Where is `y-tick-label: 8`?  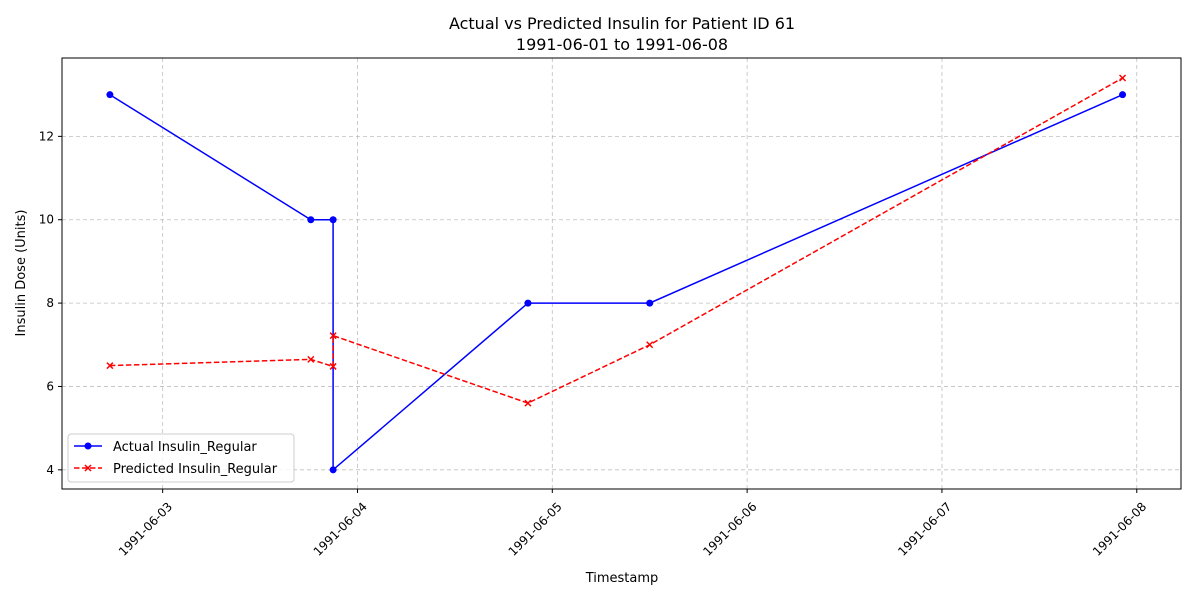
y-tick-label: 8 is located at coordinates (50, 303).